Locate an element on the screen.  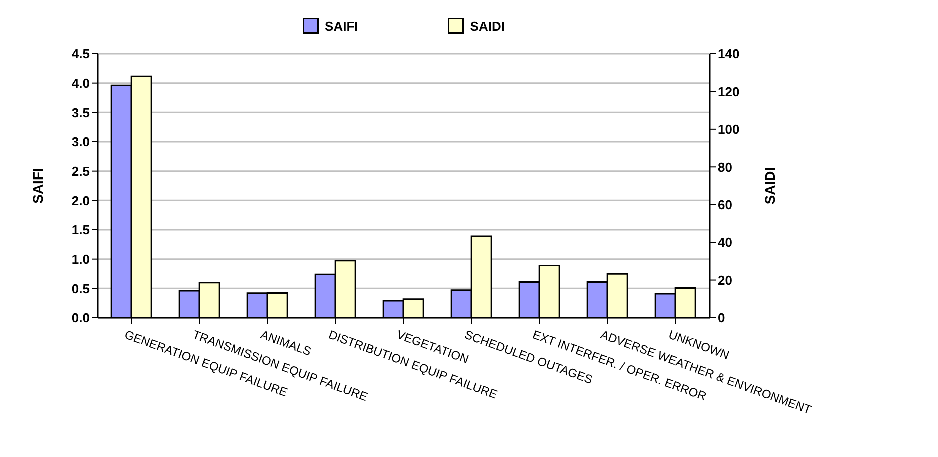
y2-axis-title: SAIDI is located at coordinates (770, 186).